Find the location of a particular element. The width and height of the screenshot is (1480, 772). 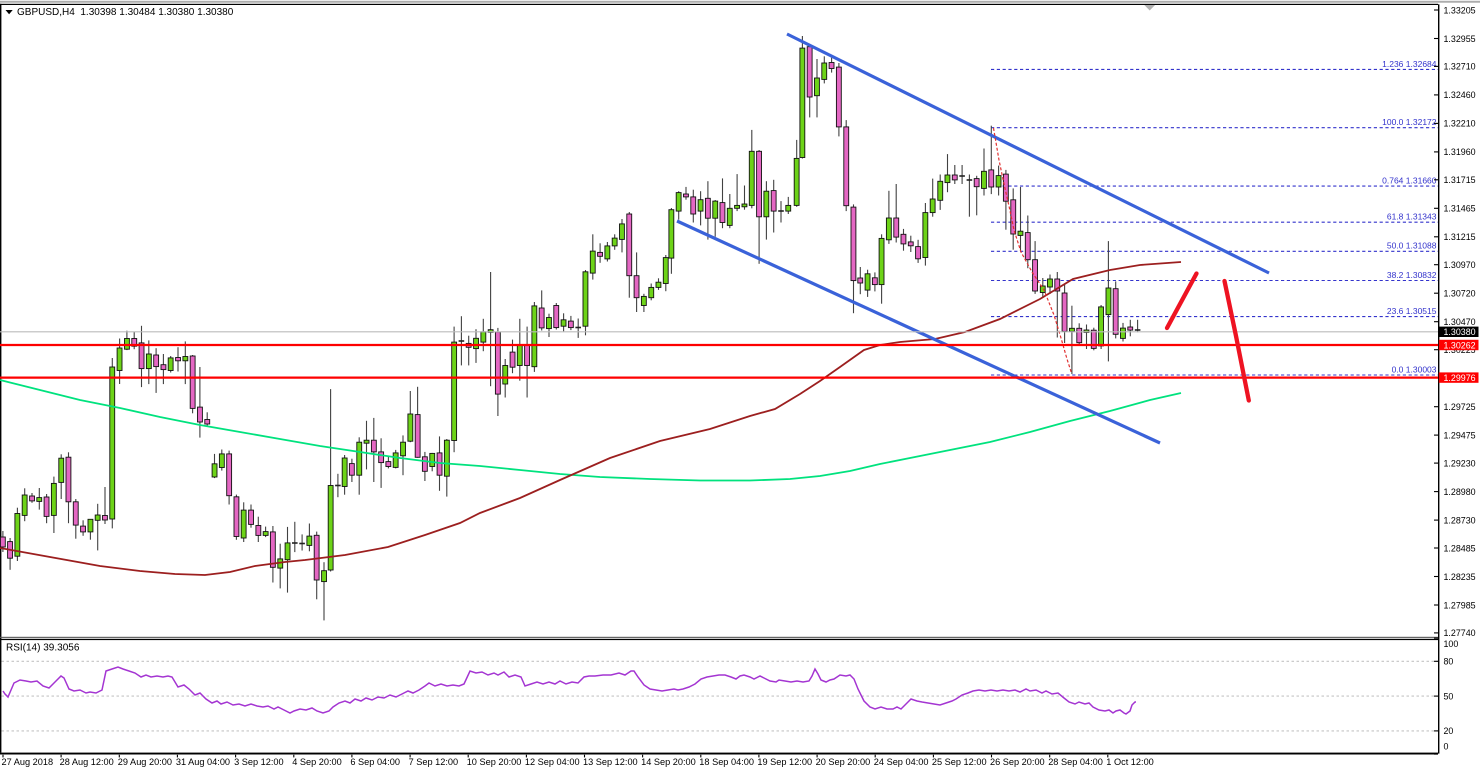

svg-text: 12 Sep 04:00 is located at coordinates (552, 762).